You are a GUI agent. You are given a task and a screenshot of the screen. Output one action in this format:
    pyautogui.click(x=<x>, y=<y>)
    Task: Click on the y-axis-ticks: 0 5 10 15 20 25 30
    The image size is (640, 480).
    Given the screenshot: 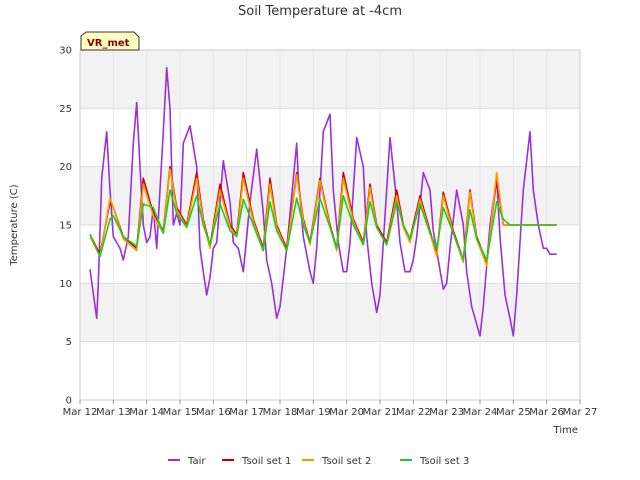 What is the action you would take?
    pyautogui.click(x=65, y=226)
    